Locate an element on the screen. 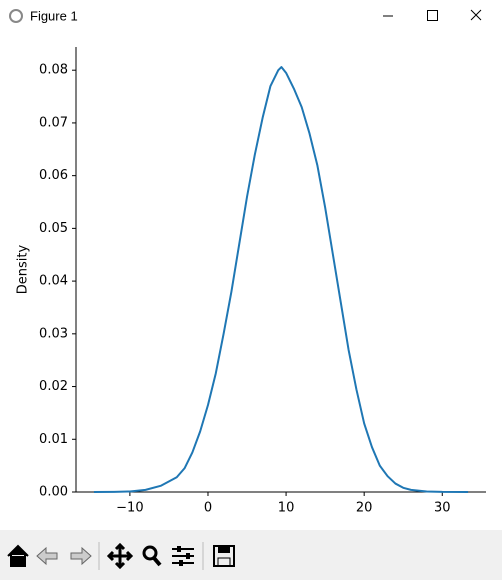  y-tick-label: 0.07 is located at coordinates (53, 122).